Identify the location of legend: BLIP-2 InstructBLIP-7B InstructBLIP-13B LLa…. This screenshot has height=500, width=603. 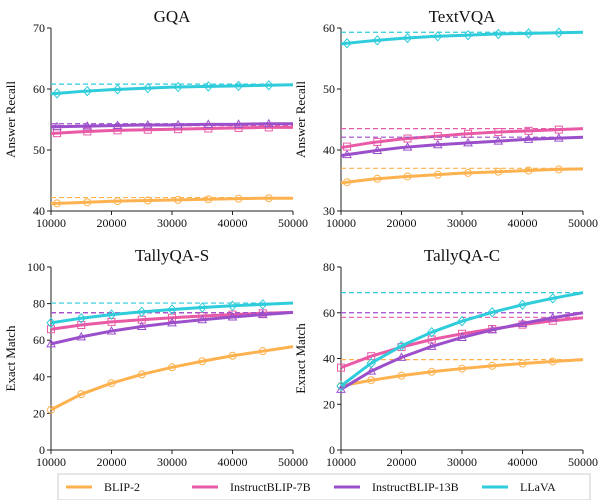
(324, 486).